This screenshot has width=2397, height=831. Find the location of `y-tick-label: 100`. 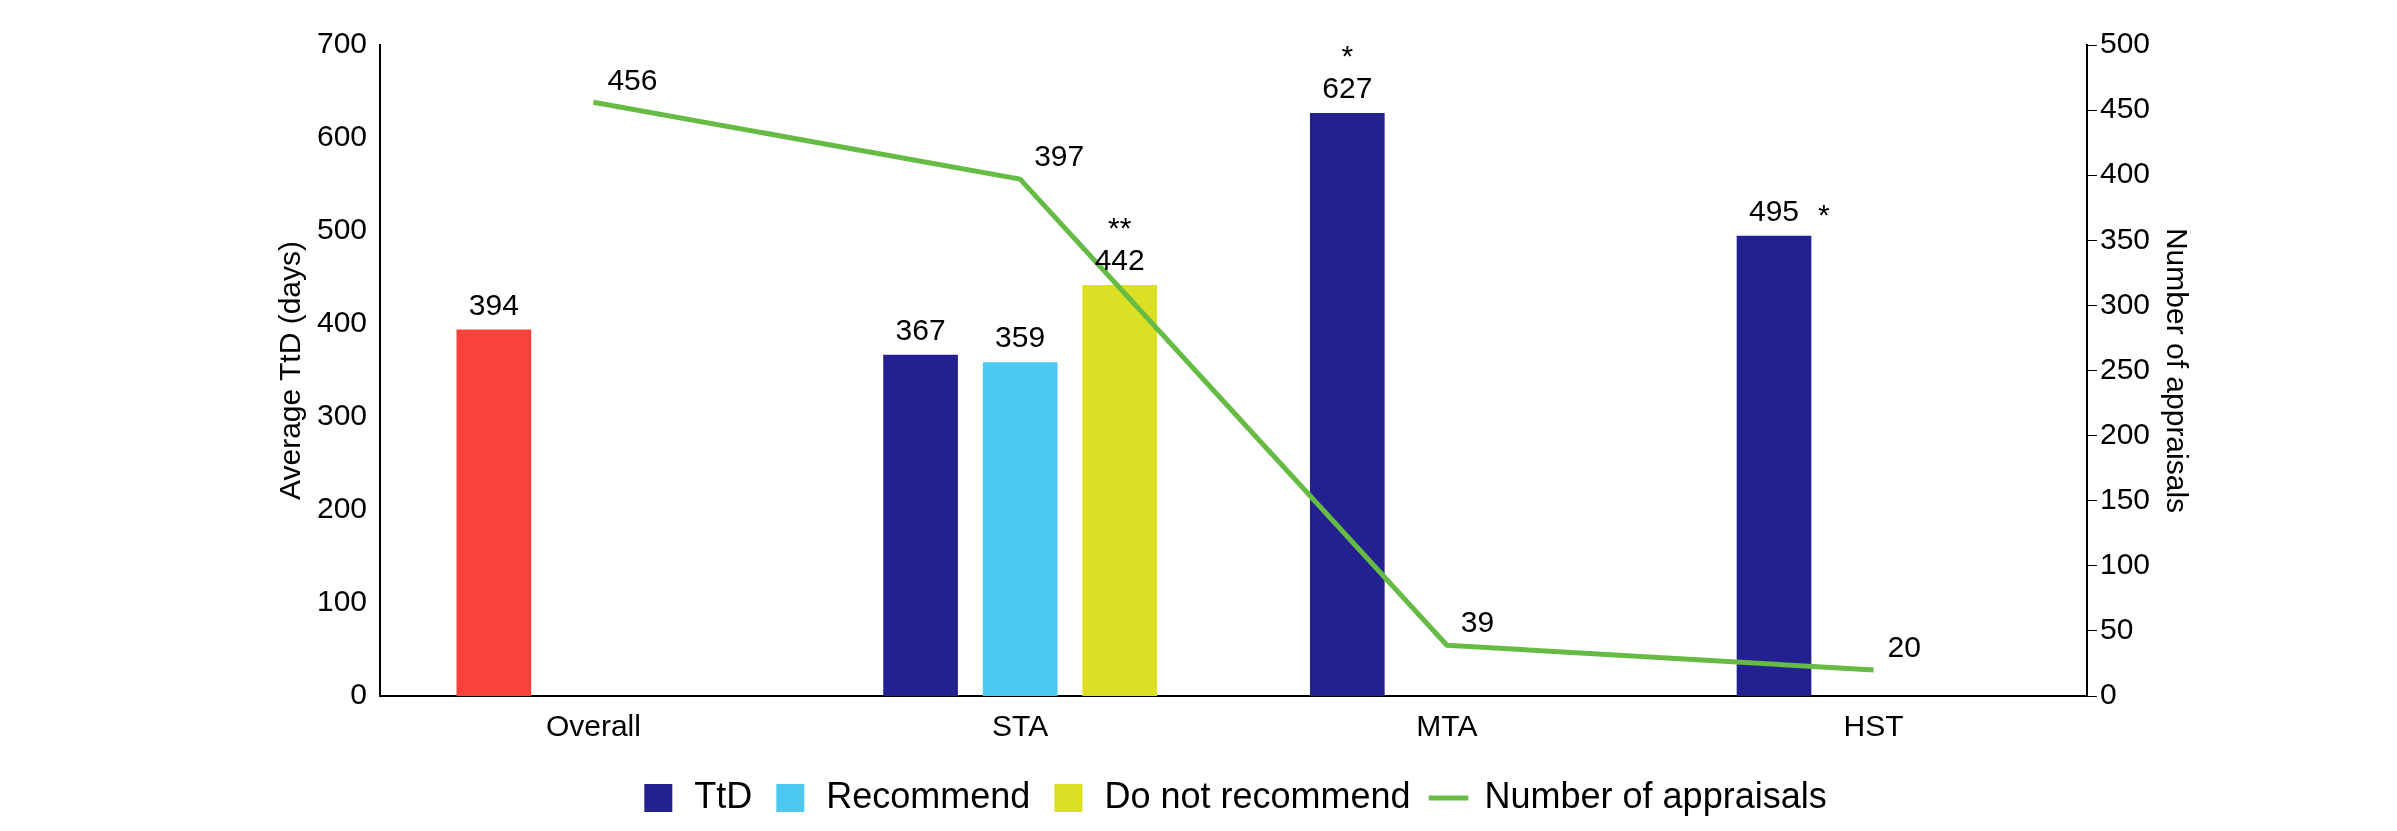

y-tick-label: 100 is located at coordinates (342, 601).